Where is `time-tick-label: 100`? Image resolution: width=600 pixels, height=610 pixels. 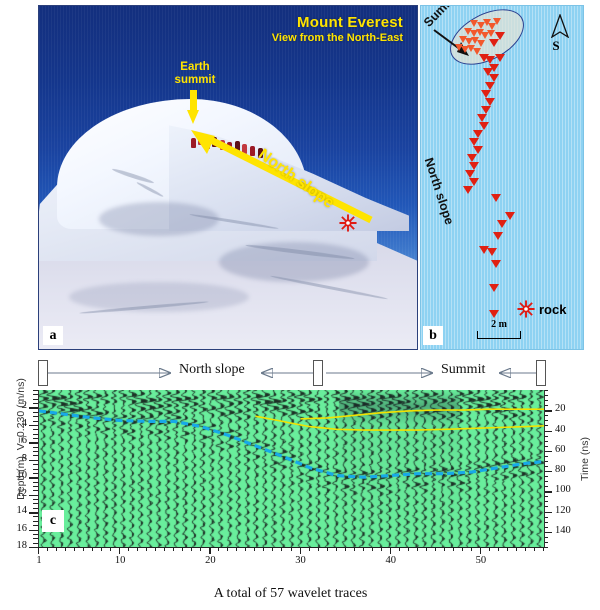
time-tick-label: 100 is located at coordinates (563, 490).